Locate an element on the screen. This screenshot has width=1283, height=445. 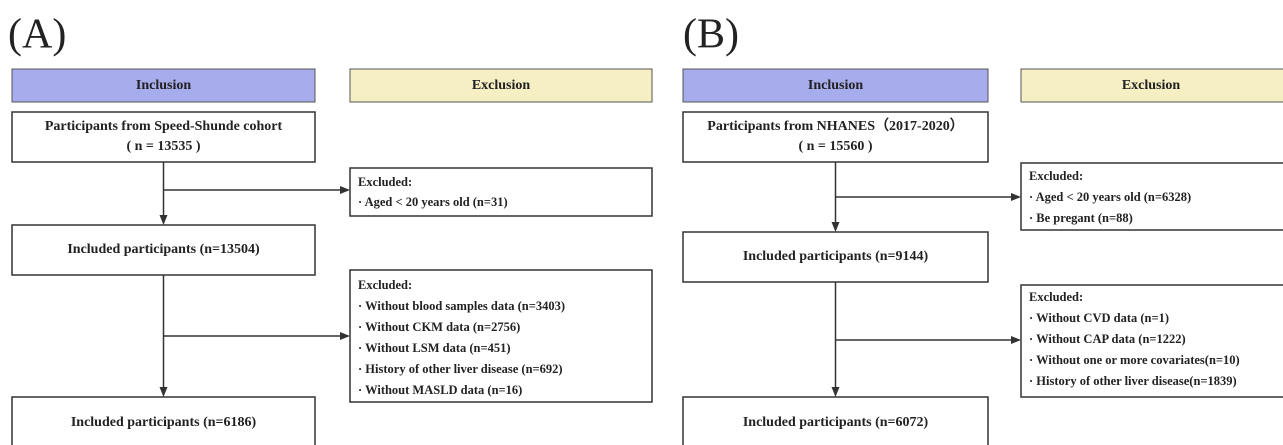
box-text: ( n = 15560 ) is located at coordinates (835, 146).